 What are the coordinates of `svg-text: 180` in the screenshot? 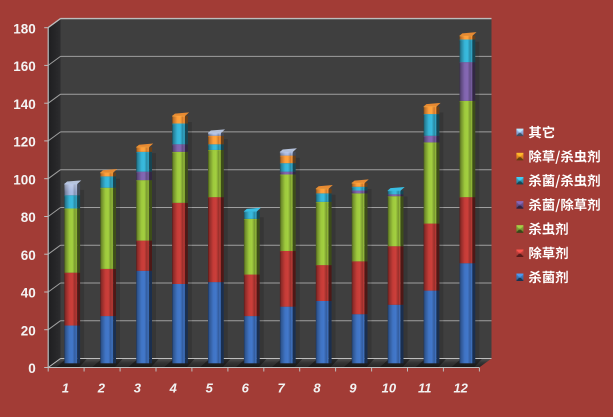 It's located at (24, 28).